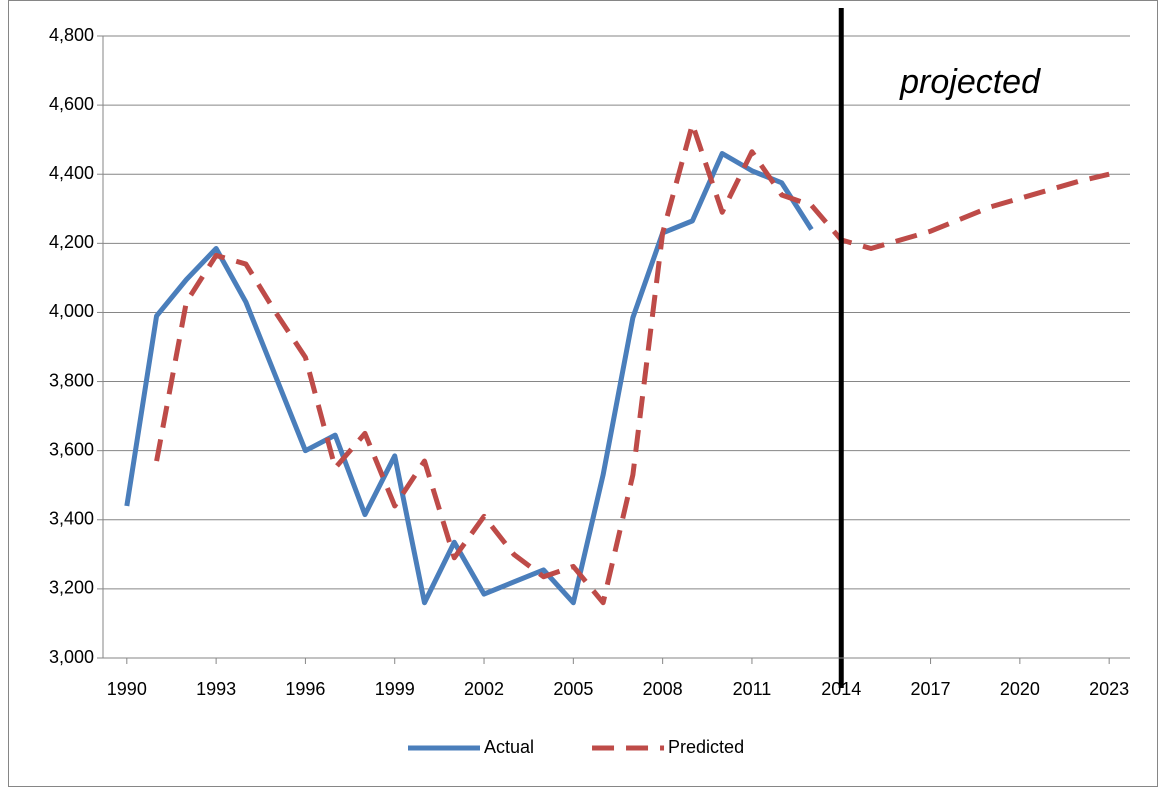 The height and width of the screenshot is (787, 1158). Describe the element at coordinates (71, 311) in the screenshot. I see `y-tick-label: 4,000` at that location.